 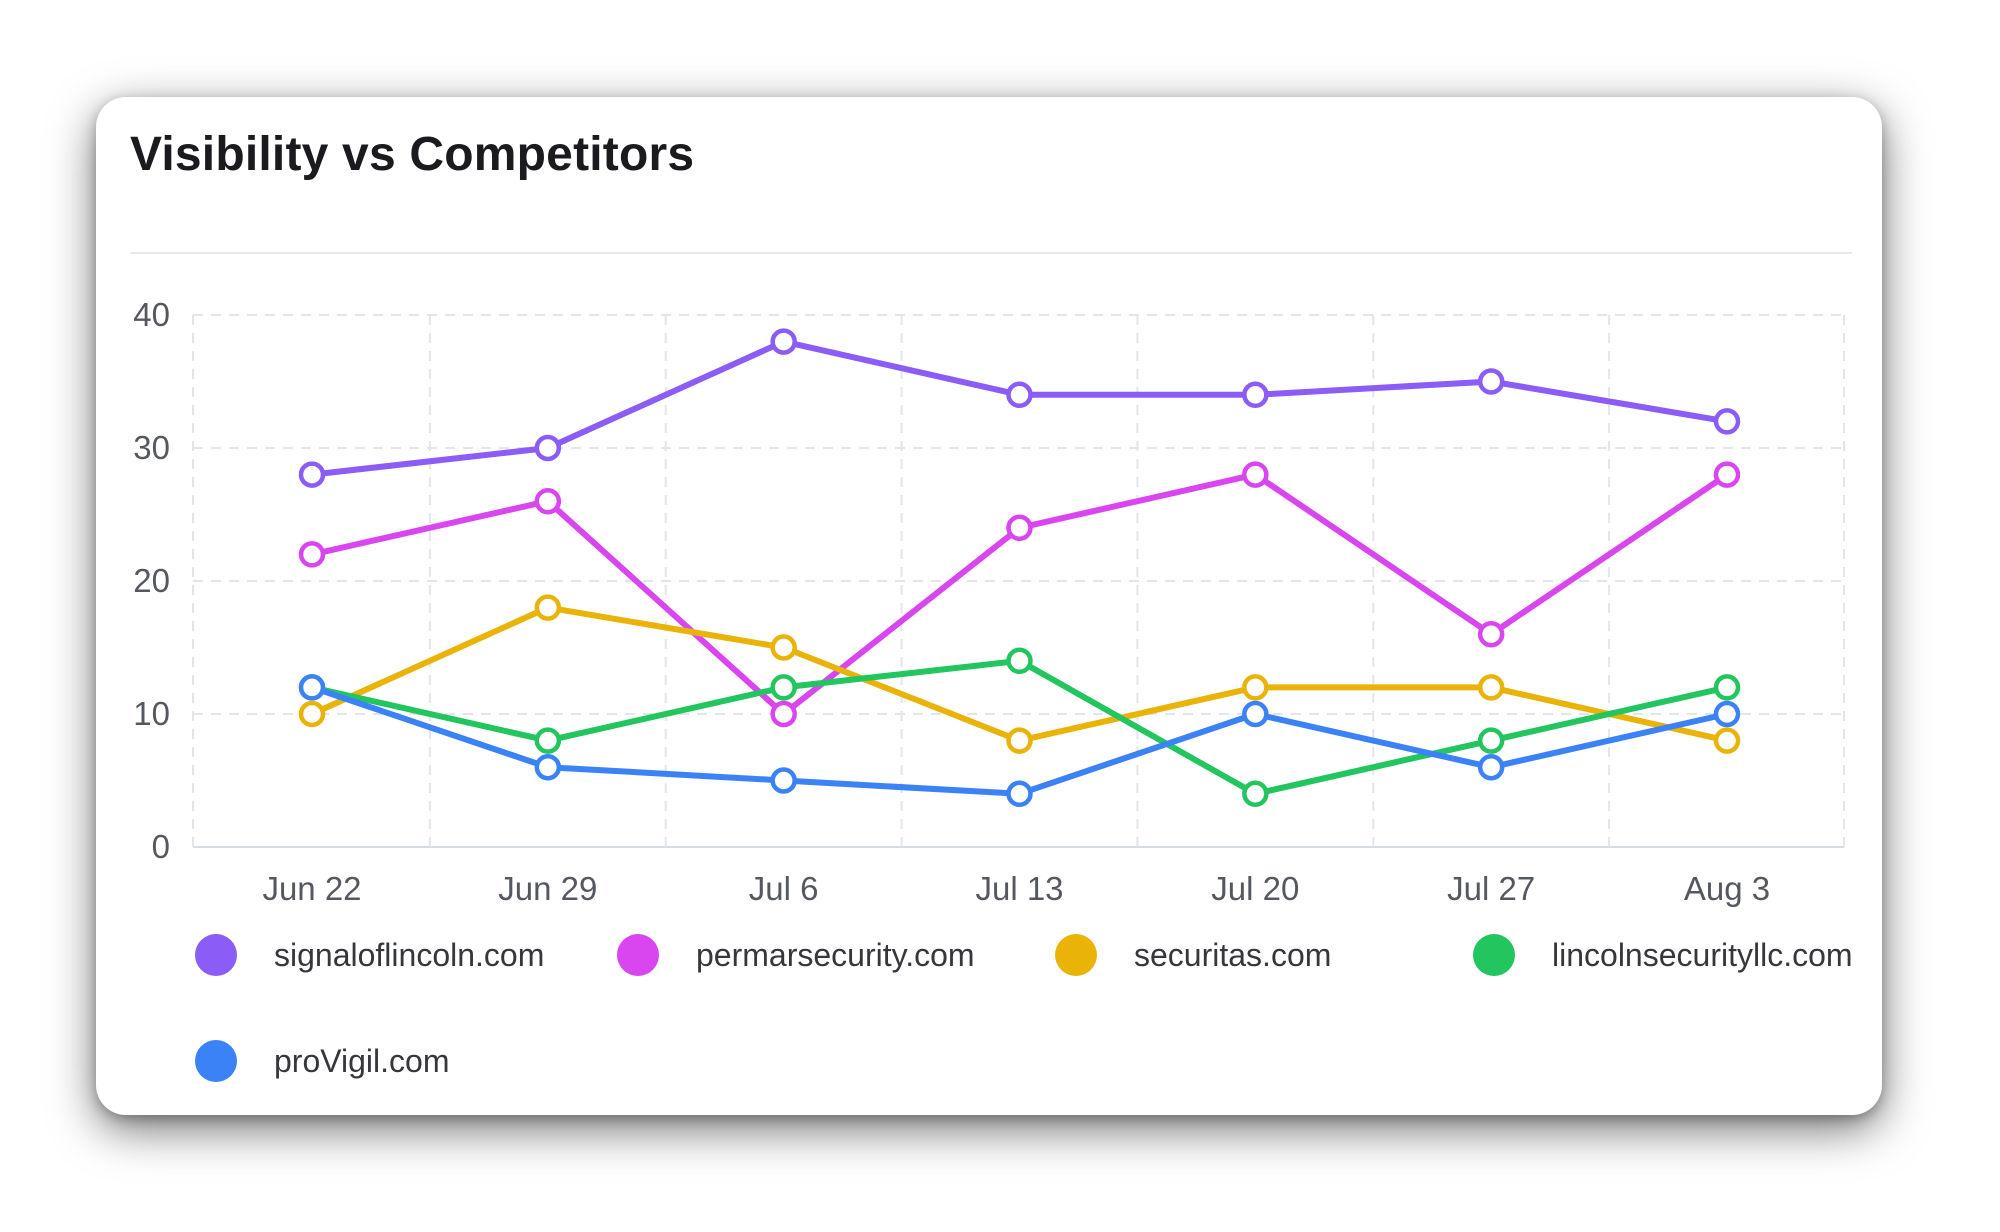 What do you see at coordinates (1727, 888) in the screenshot?
I see `x-tick-label: Aug 3` at bounding box center [1727, 888].